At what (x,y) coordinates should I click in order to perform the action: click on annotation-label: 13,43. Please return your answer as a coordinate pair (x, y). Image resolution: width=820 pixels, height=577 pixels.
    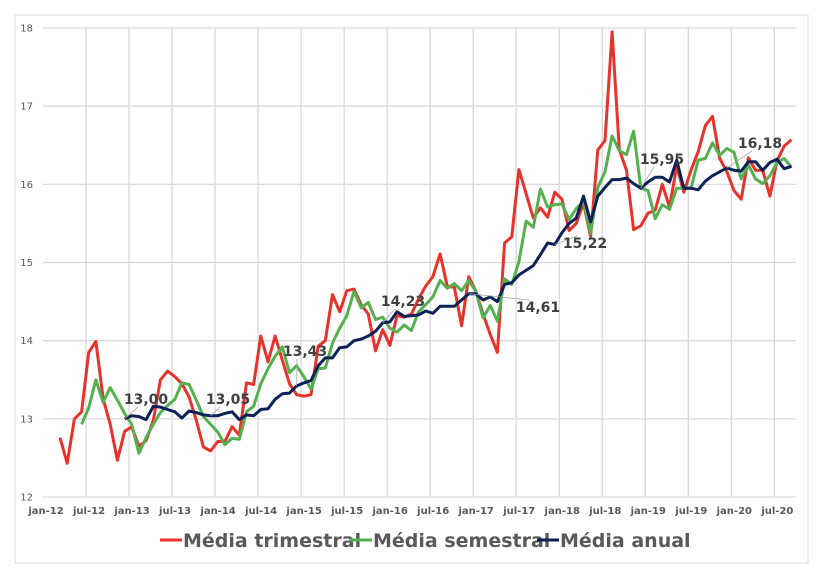
    Looking at the image, I should click on (305, 352).